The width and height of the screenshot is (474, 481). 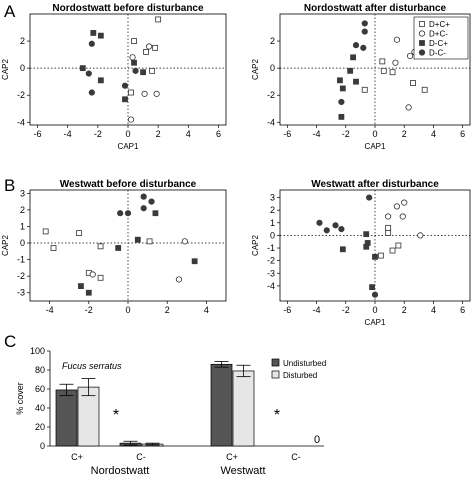 I want to click on y-tick-label: 1, so click(x=22, y=226).